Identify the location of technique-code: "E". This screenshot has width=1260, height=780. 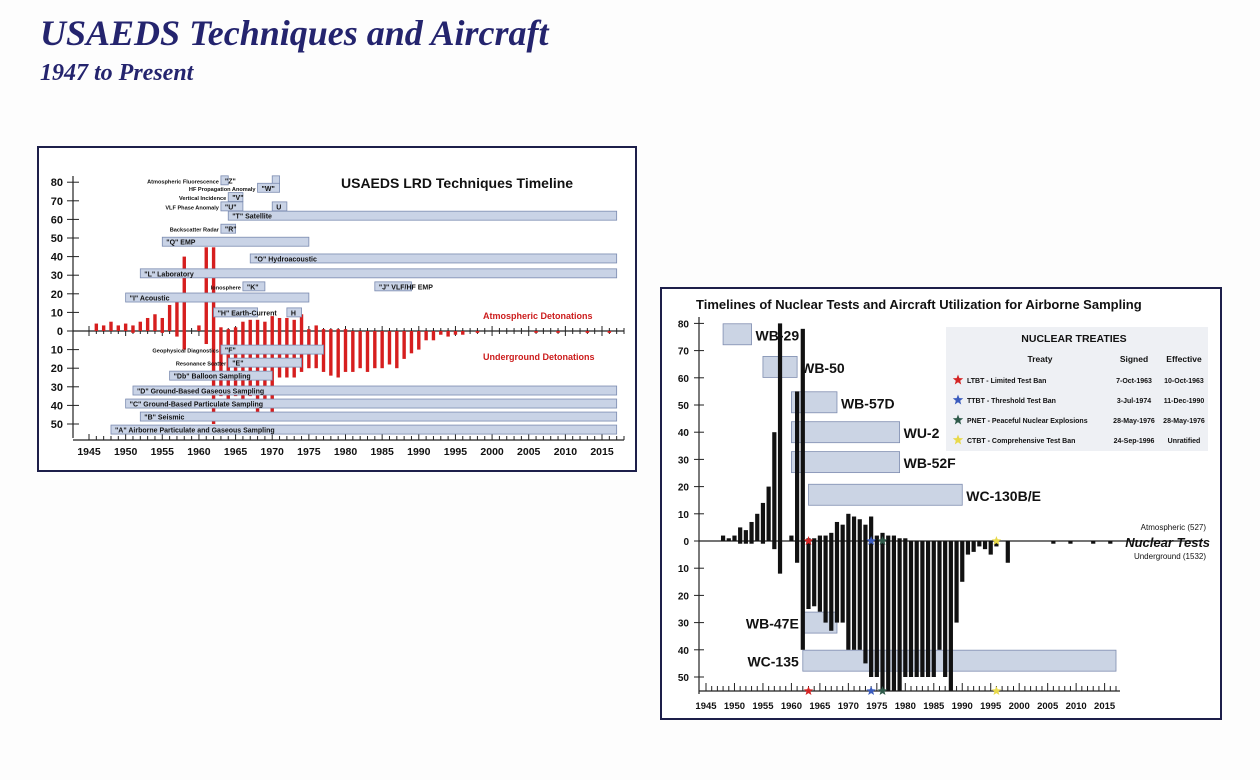
(237, 364).